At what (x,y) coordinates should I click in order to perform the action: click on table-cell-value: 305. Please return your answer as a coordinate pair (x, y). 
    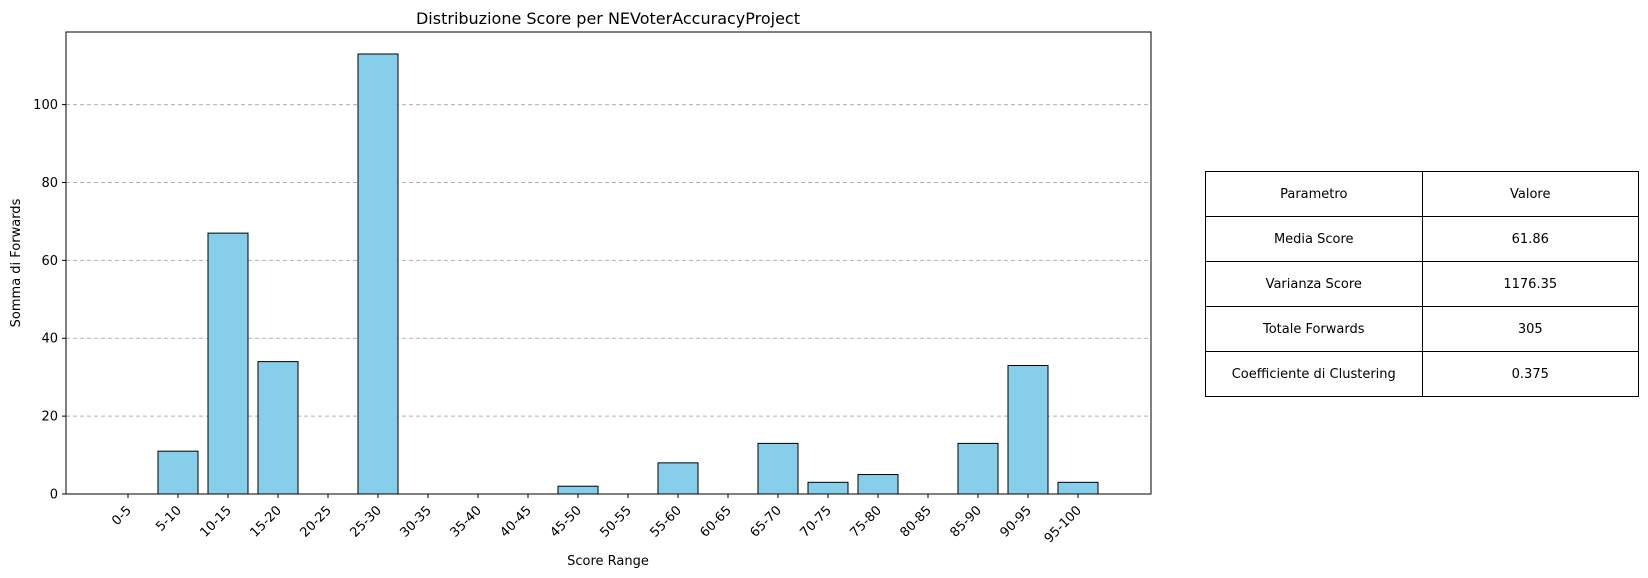
    Looking at the image, I should click on (1530, 329).